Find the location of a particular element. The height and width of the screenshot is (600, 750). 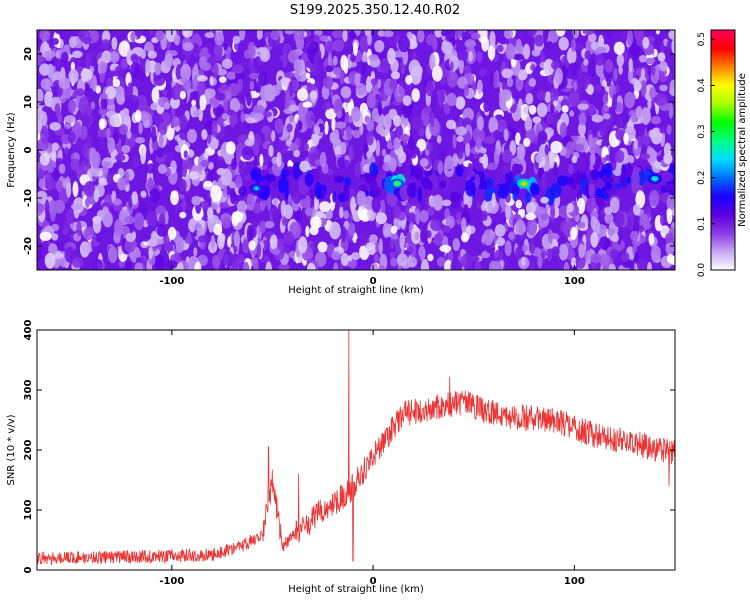

snr-y-tick-label: 300 is located at coordinates (28, 390).